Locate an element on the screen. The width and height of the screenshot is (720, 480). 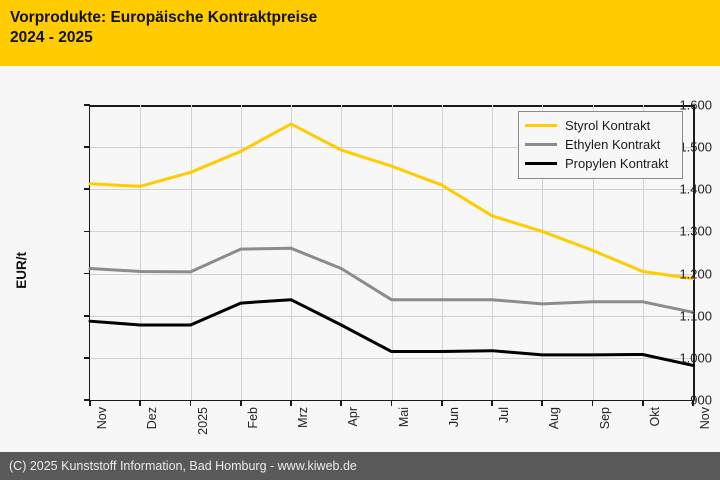
x-axis-tick-label: 2025 is located at coordinates (202, 421).